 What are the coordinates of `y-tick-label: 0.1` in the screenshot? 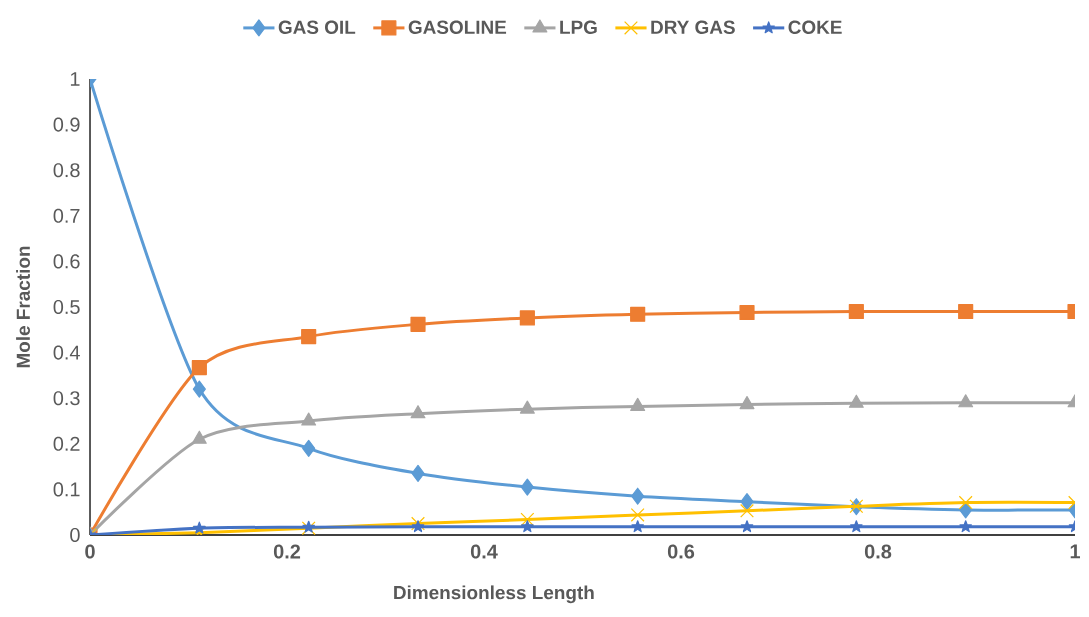 It's located at (66, 489).